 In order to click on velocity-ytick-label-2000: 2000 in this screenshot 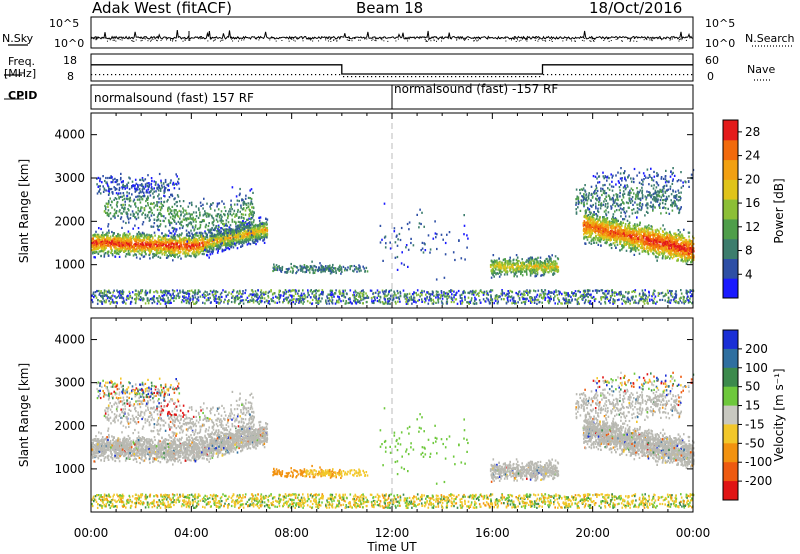, I will do `click(69, 426)`.